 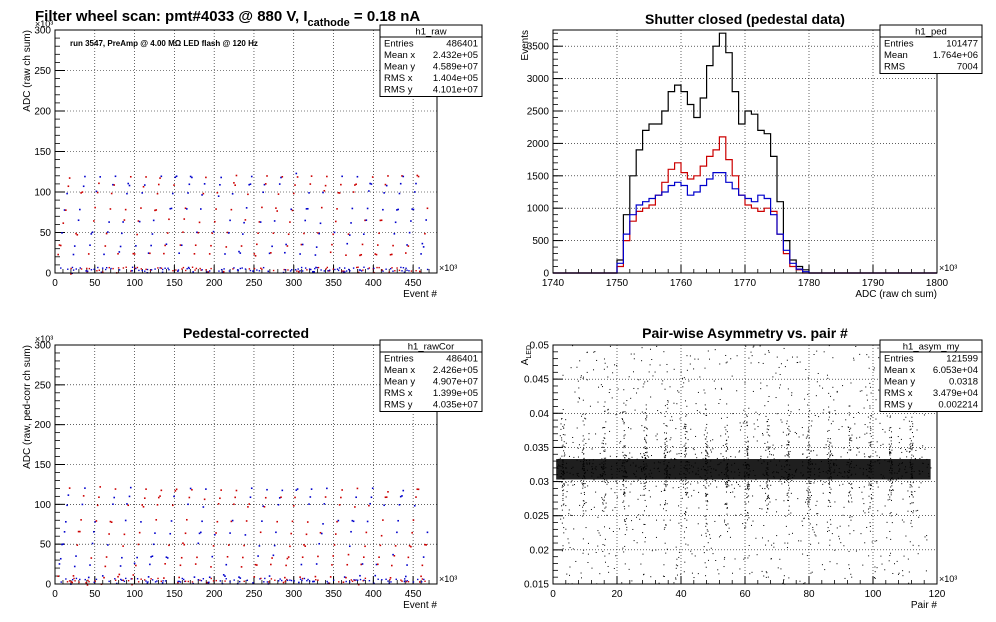 I want to click on stats-name: h1_ped, so click(x=931, y=32).